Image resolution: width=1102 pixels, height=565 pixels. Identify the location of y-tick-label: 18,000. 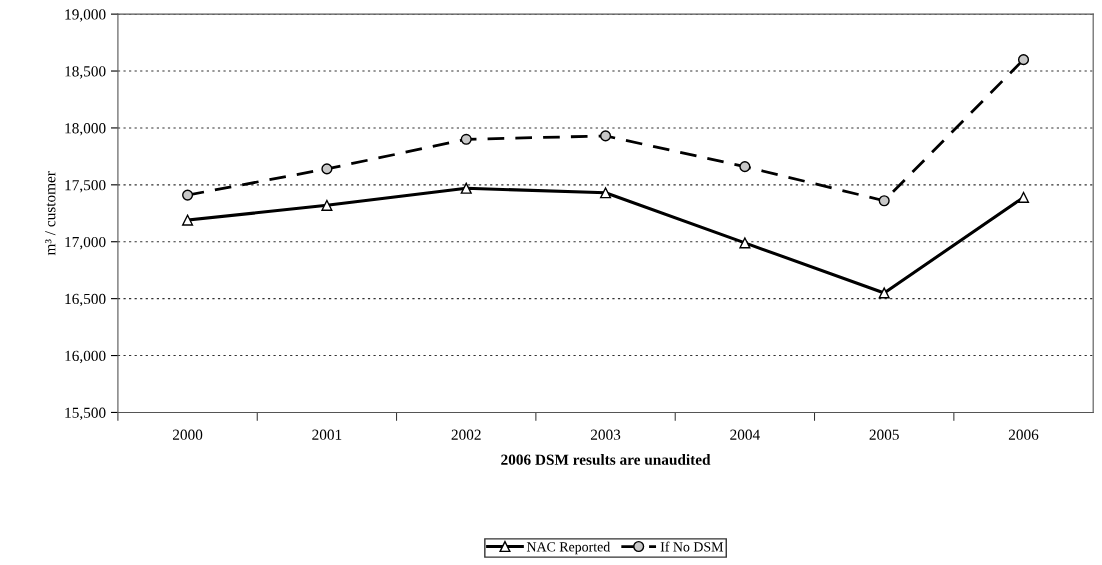
(85, 129).